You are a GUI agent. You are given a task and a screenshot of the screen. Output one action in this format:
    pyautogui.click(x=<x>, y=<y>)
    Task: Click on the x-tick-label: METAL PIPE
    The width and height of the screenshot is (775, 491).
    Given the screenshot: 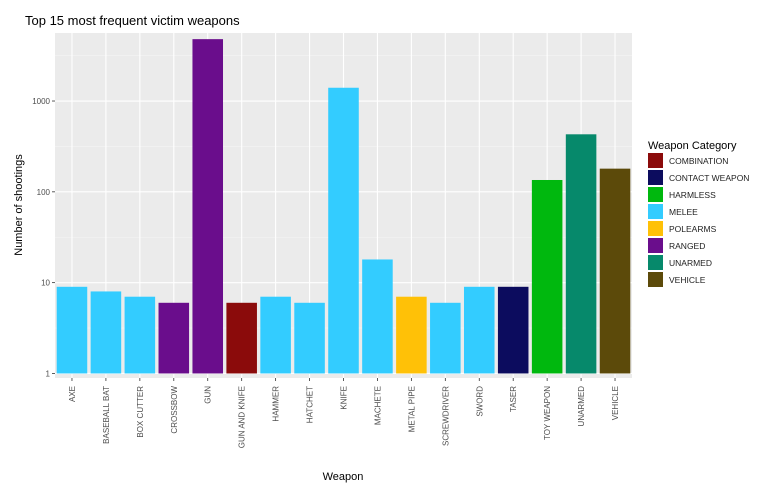 What is the action you would take?
    pyautogui.click(x=411, y=409)
    